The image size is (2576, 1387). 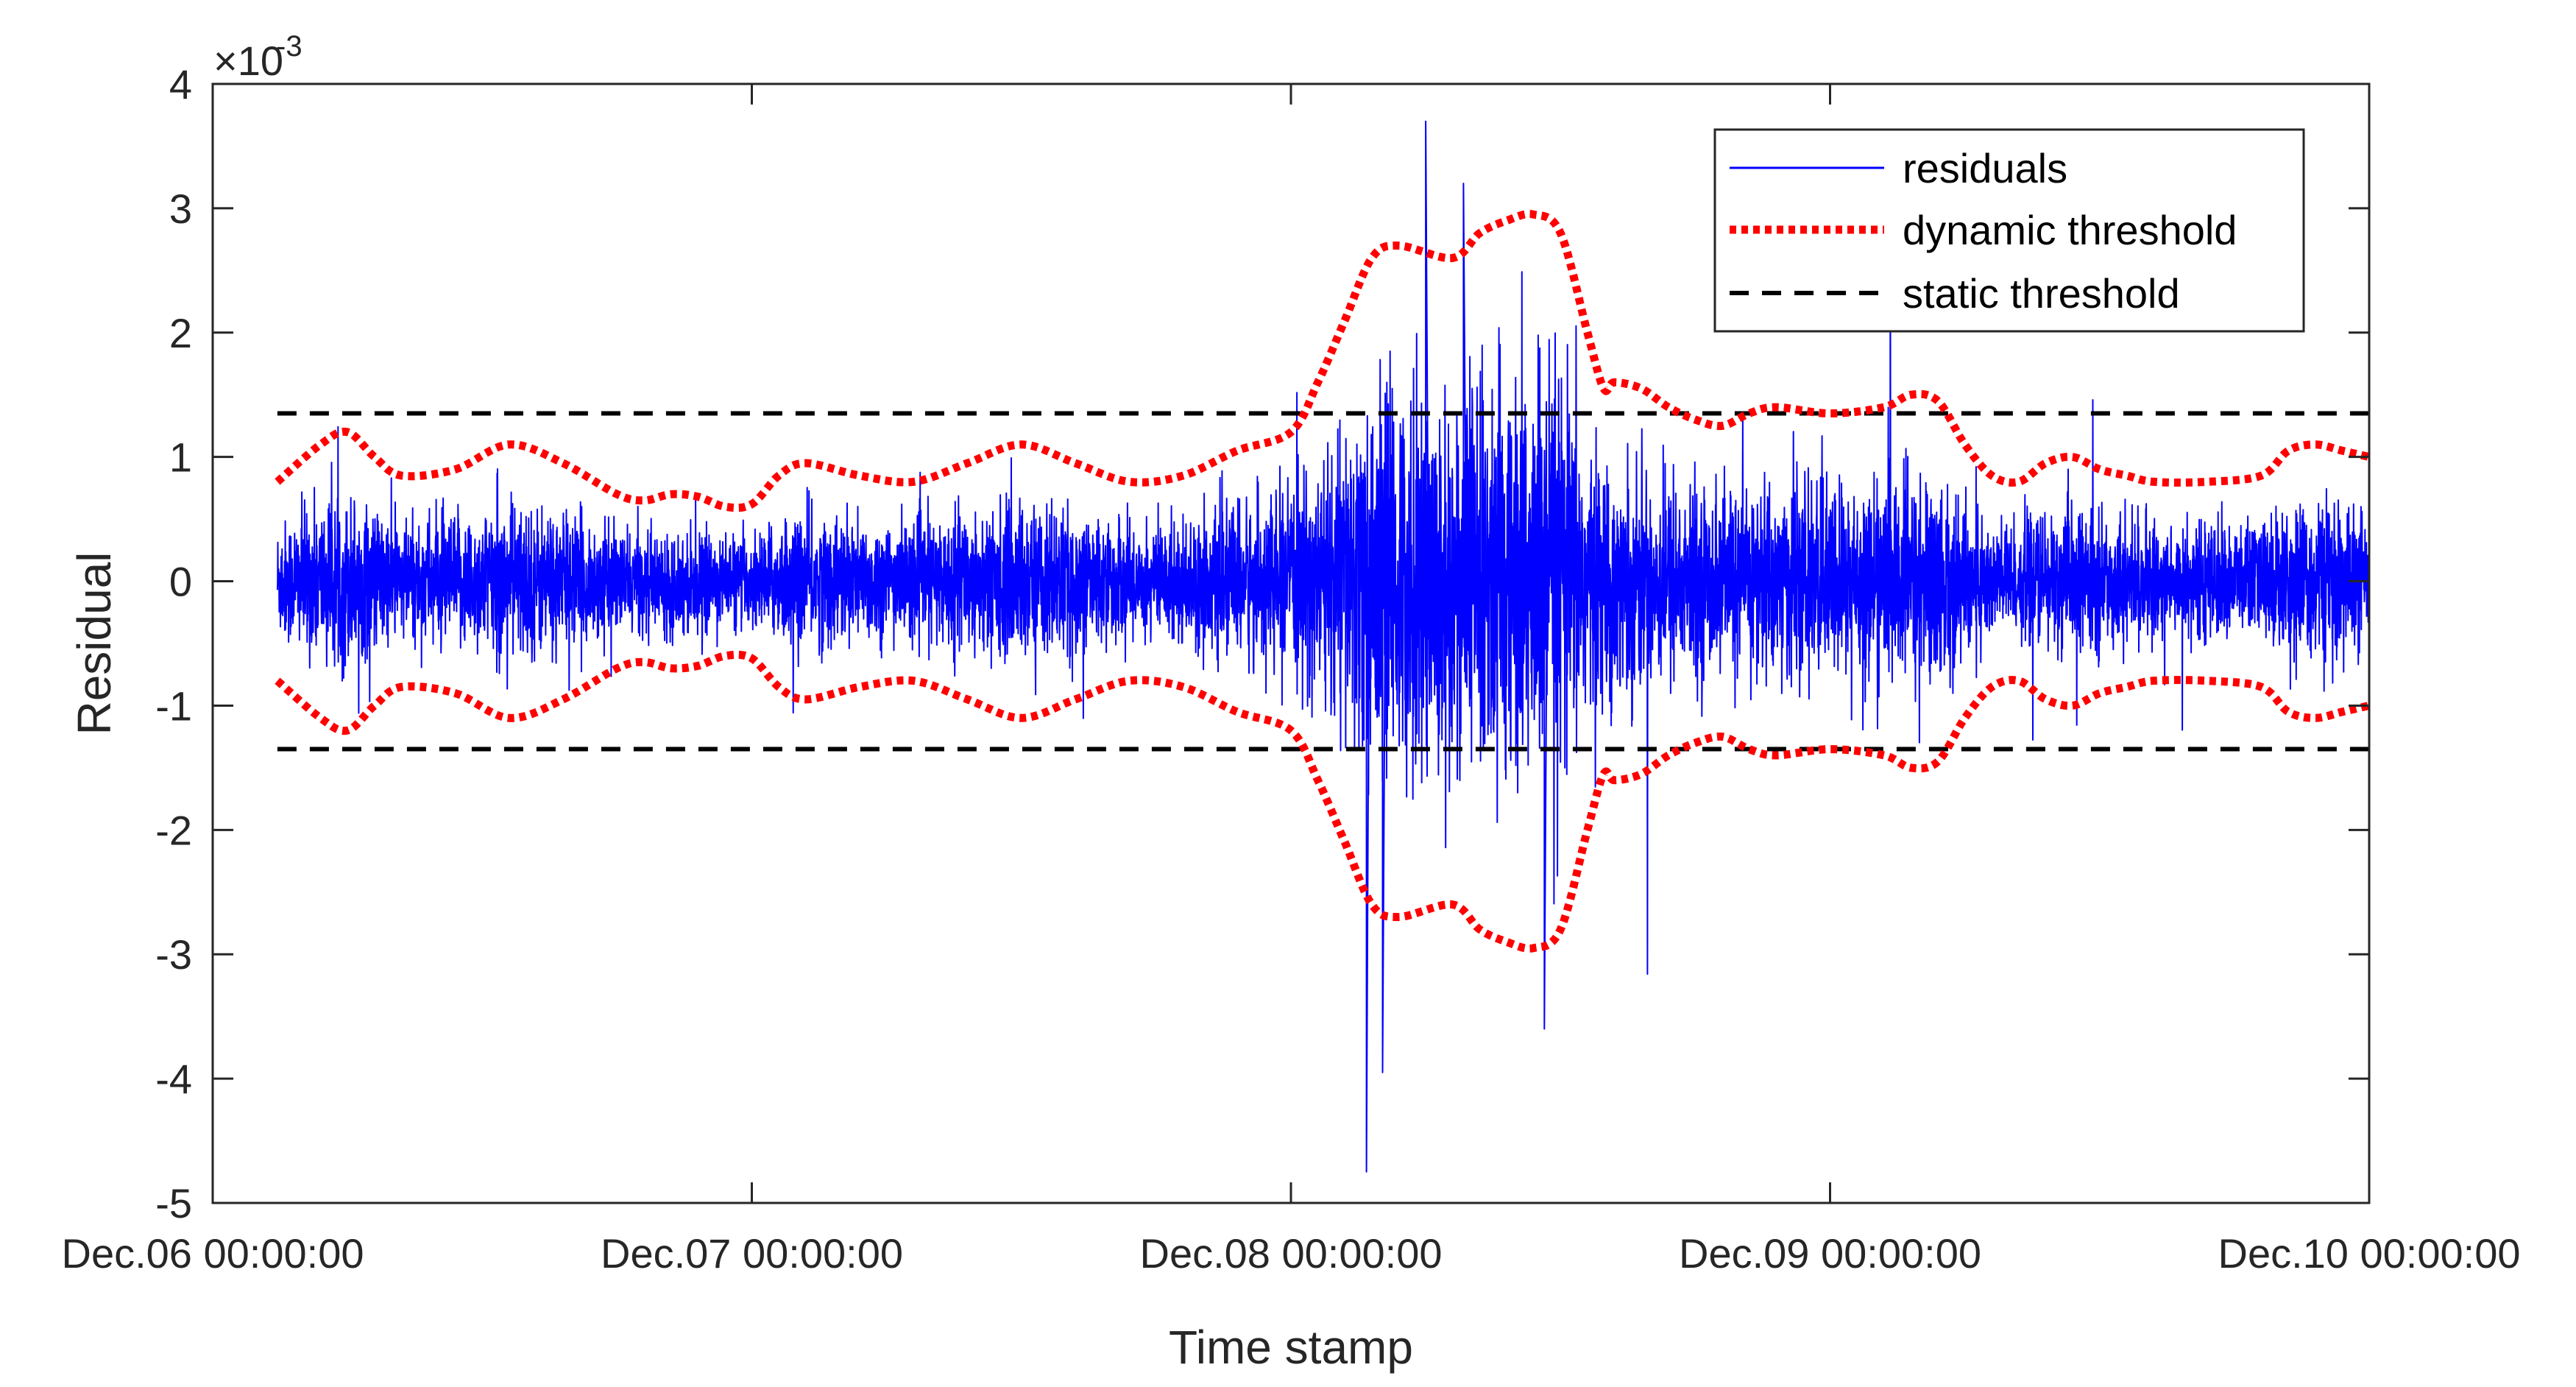 What do you see at coordinates (1291, 1347) in the screenshot?
I see `x-axis-label: Time stamp` at bounding box center [1291, 1347].